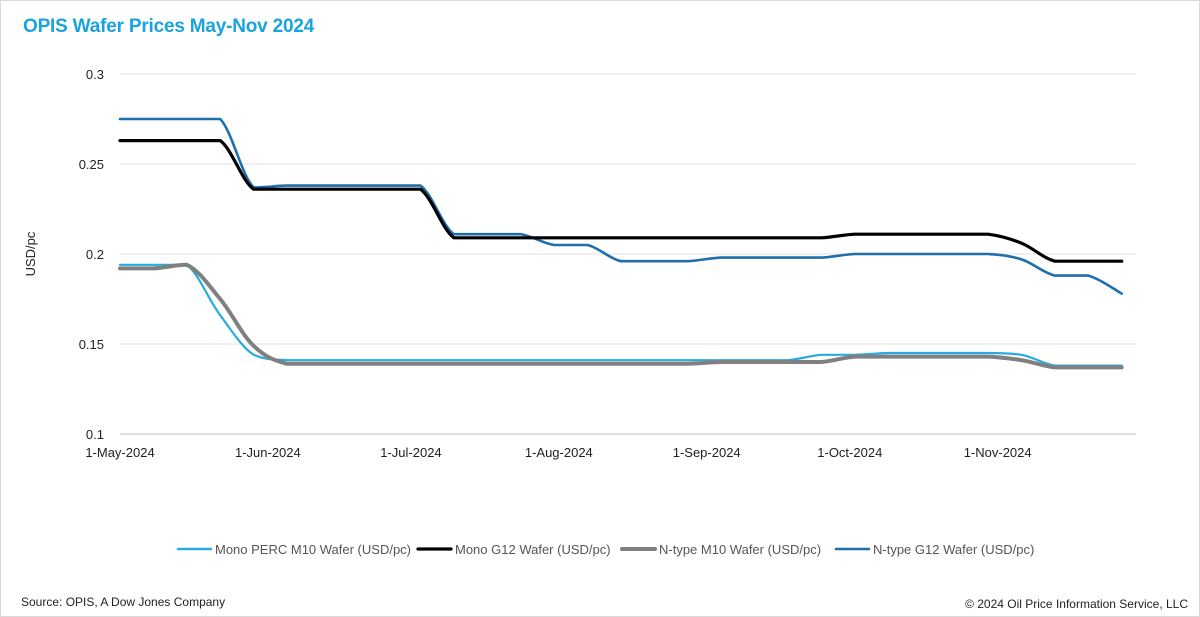 The width and height of the screenshot is (1200, 617). Describe the element at coordinates (849, 452) in the screenshot. I see `x-tick-label: 1-Oct-2024` at that location.